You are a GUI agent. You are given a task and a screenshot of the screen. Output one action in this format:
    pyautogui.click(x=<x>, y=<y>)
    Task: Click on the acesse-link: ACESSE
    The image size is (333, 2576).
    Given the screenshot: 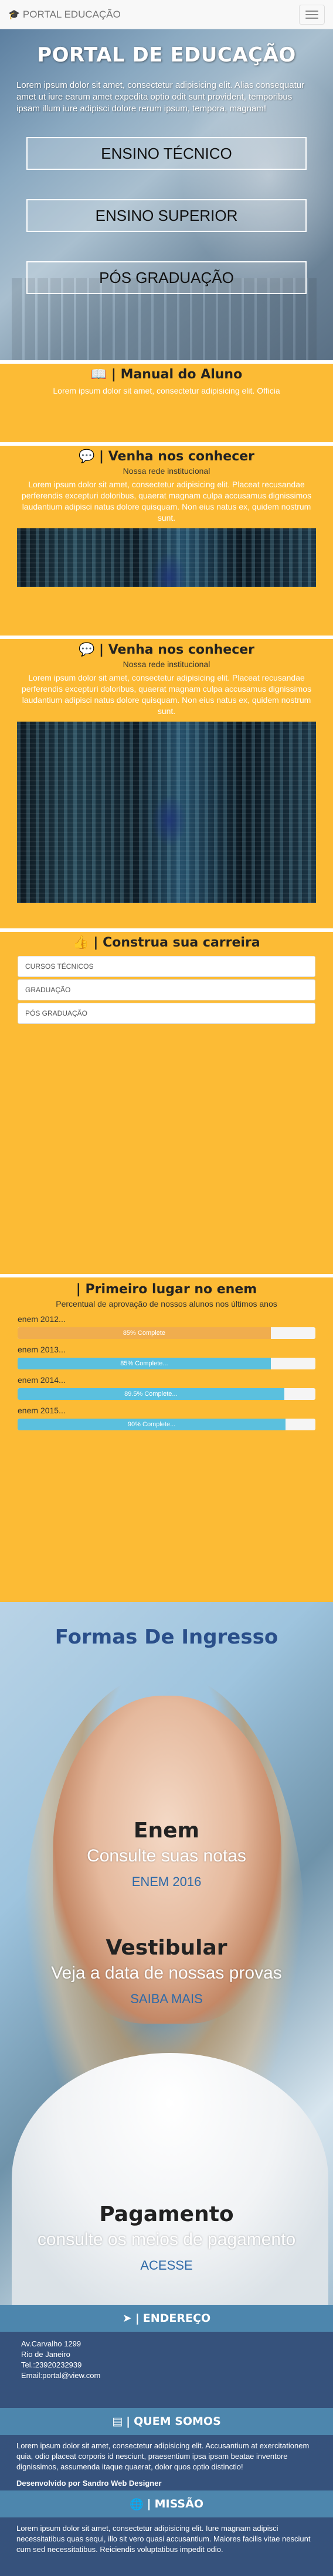 What is the action you would take?
    pyautogui.click(x=167, y=2265)
    